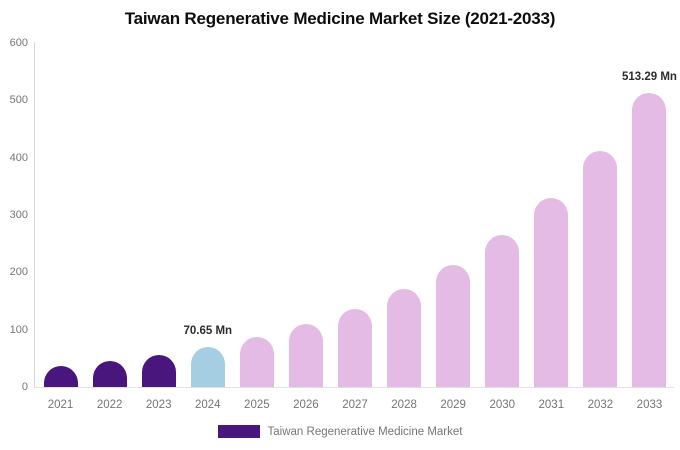 The image size is (680, 450). What do you see at coordinates (208, 330) in the screenshot?
I see `data-label-2024: 70.65 Mn` at bounding box center [208, 330].